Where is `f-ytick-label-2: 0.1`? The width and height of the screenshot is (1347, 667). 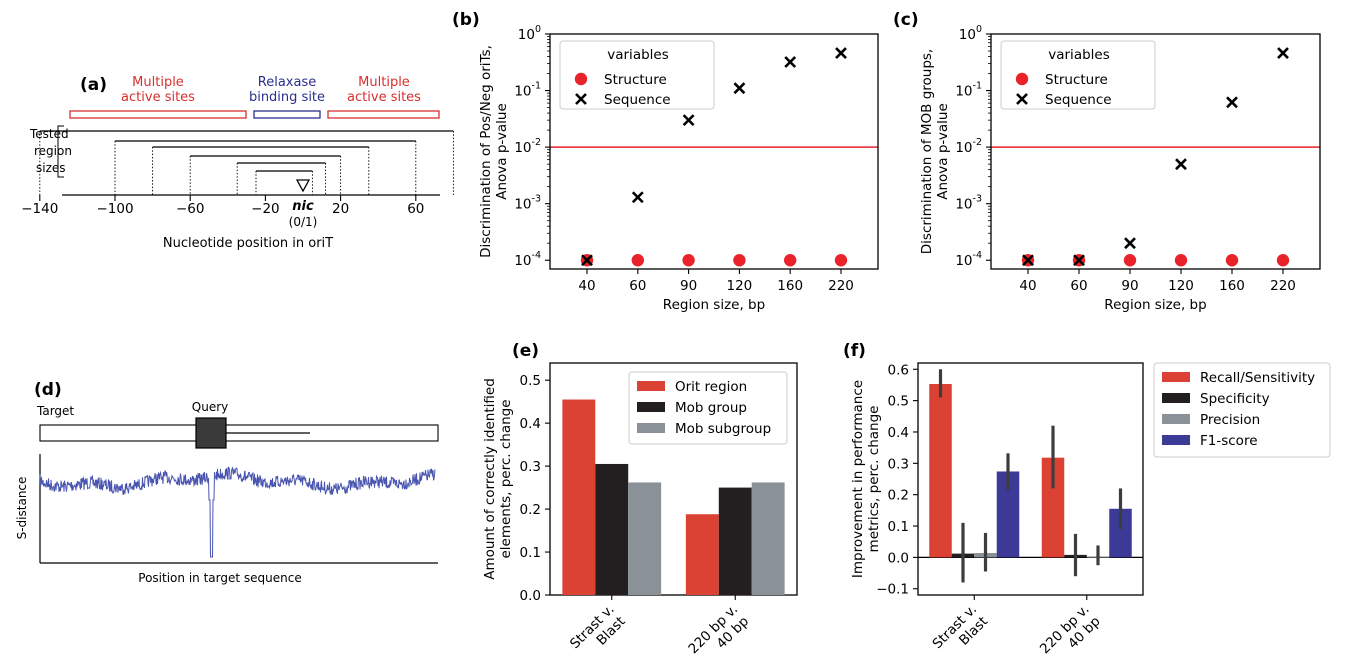 f-ytick-label-2: 0.1 is located at coordinates (898, 527).